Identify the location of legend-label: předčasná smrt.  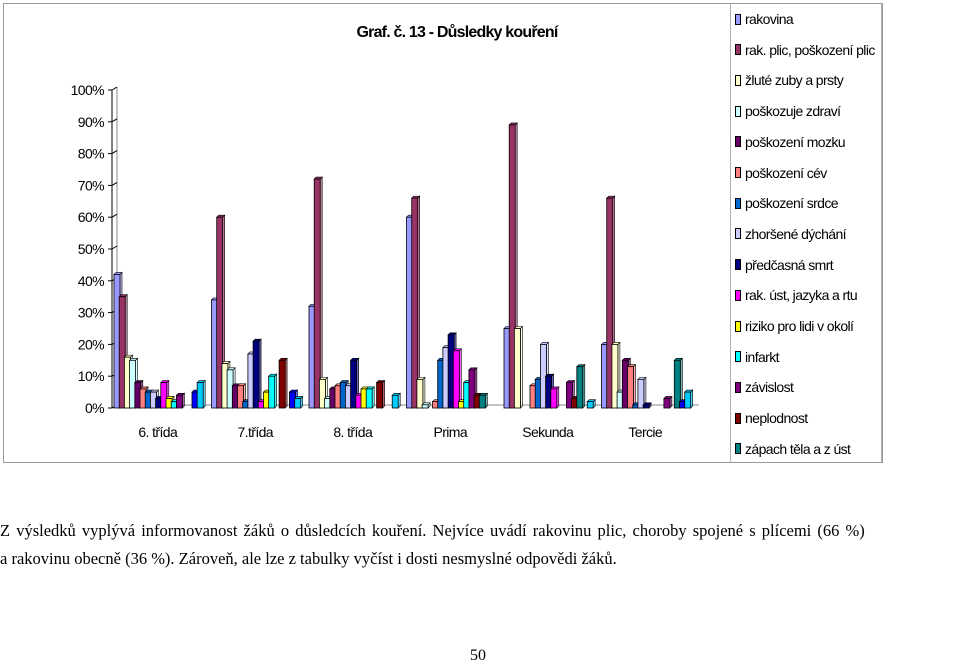
(789, 264).